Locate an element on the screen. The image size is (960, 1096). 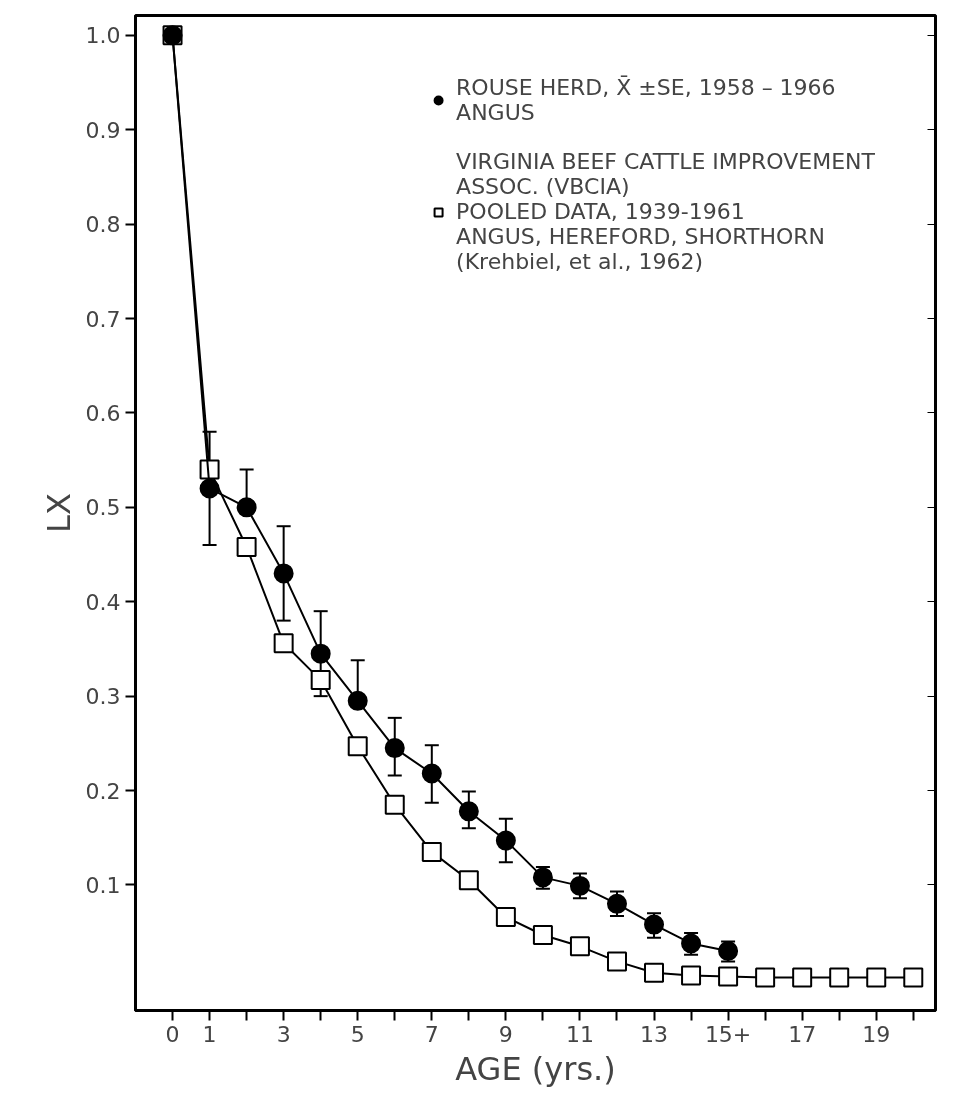
x-tick-label: 15+ is located at coordinates (728, 1034).